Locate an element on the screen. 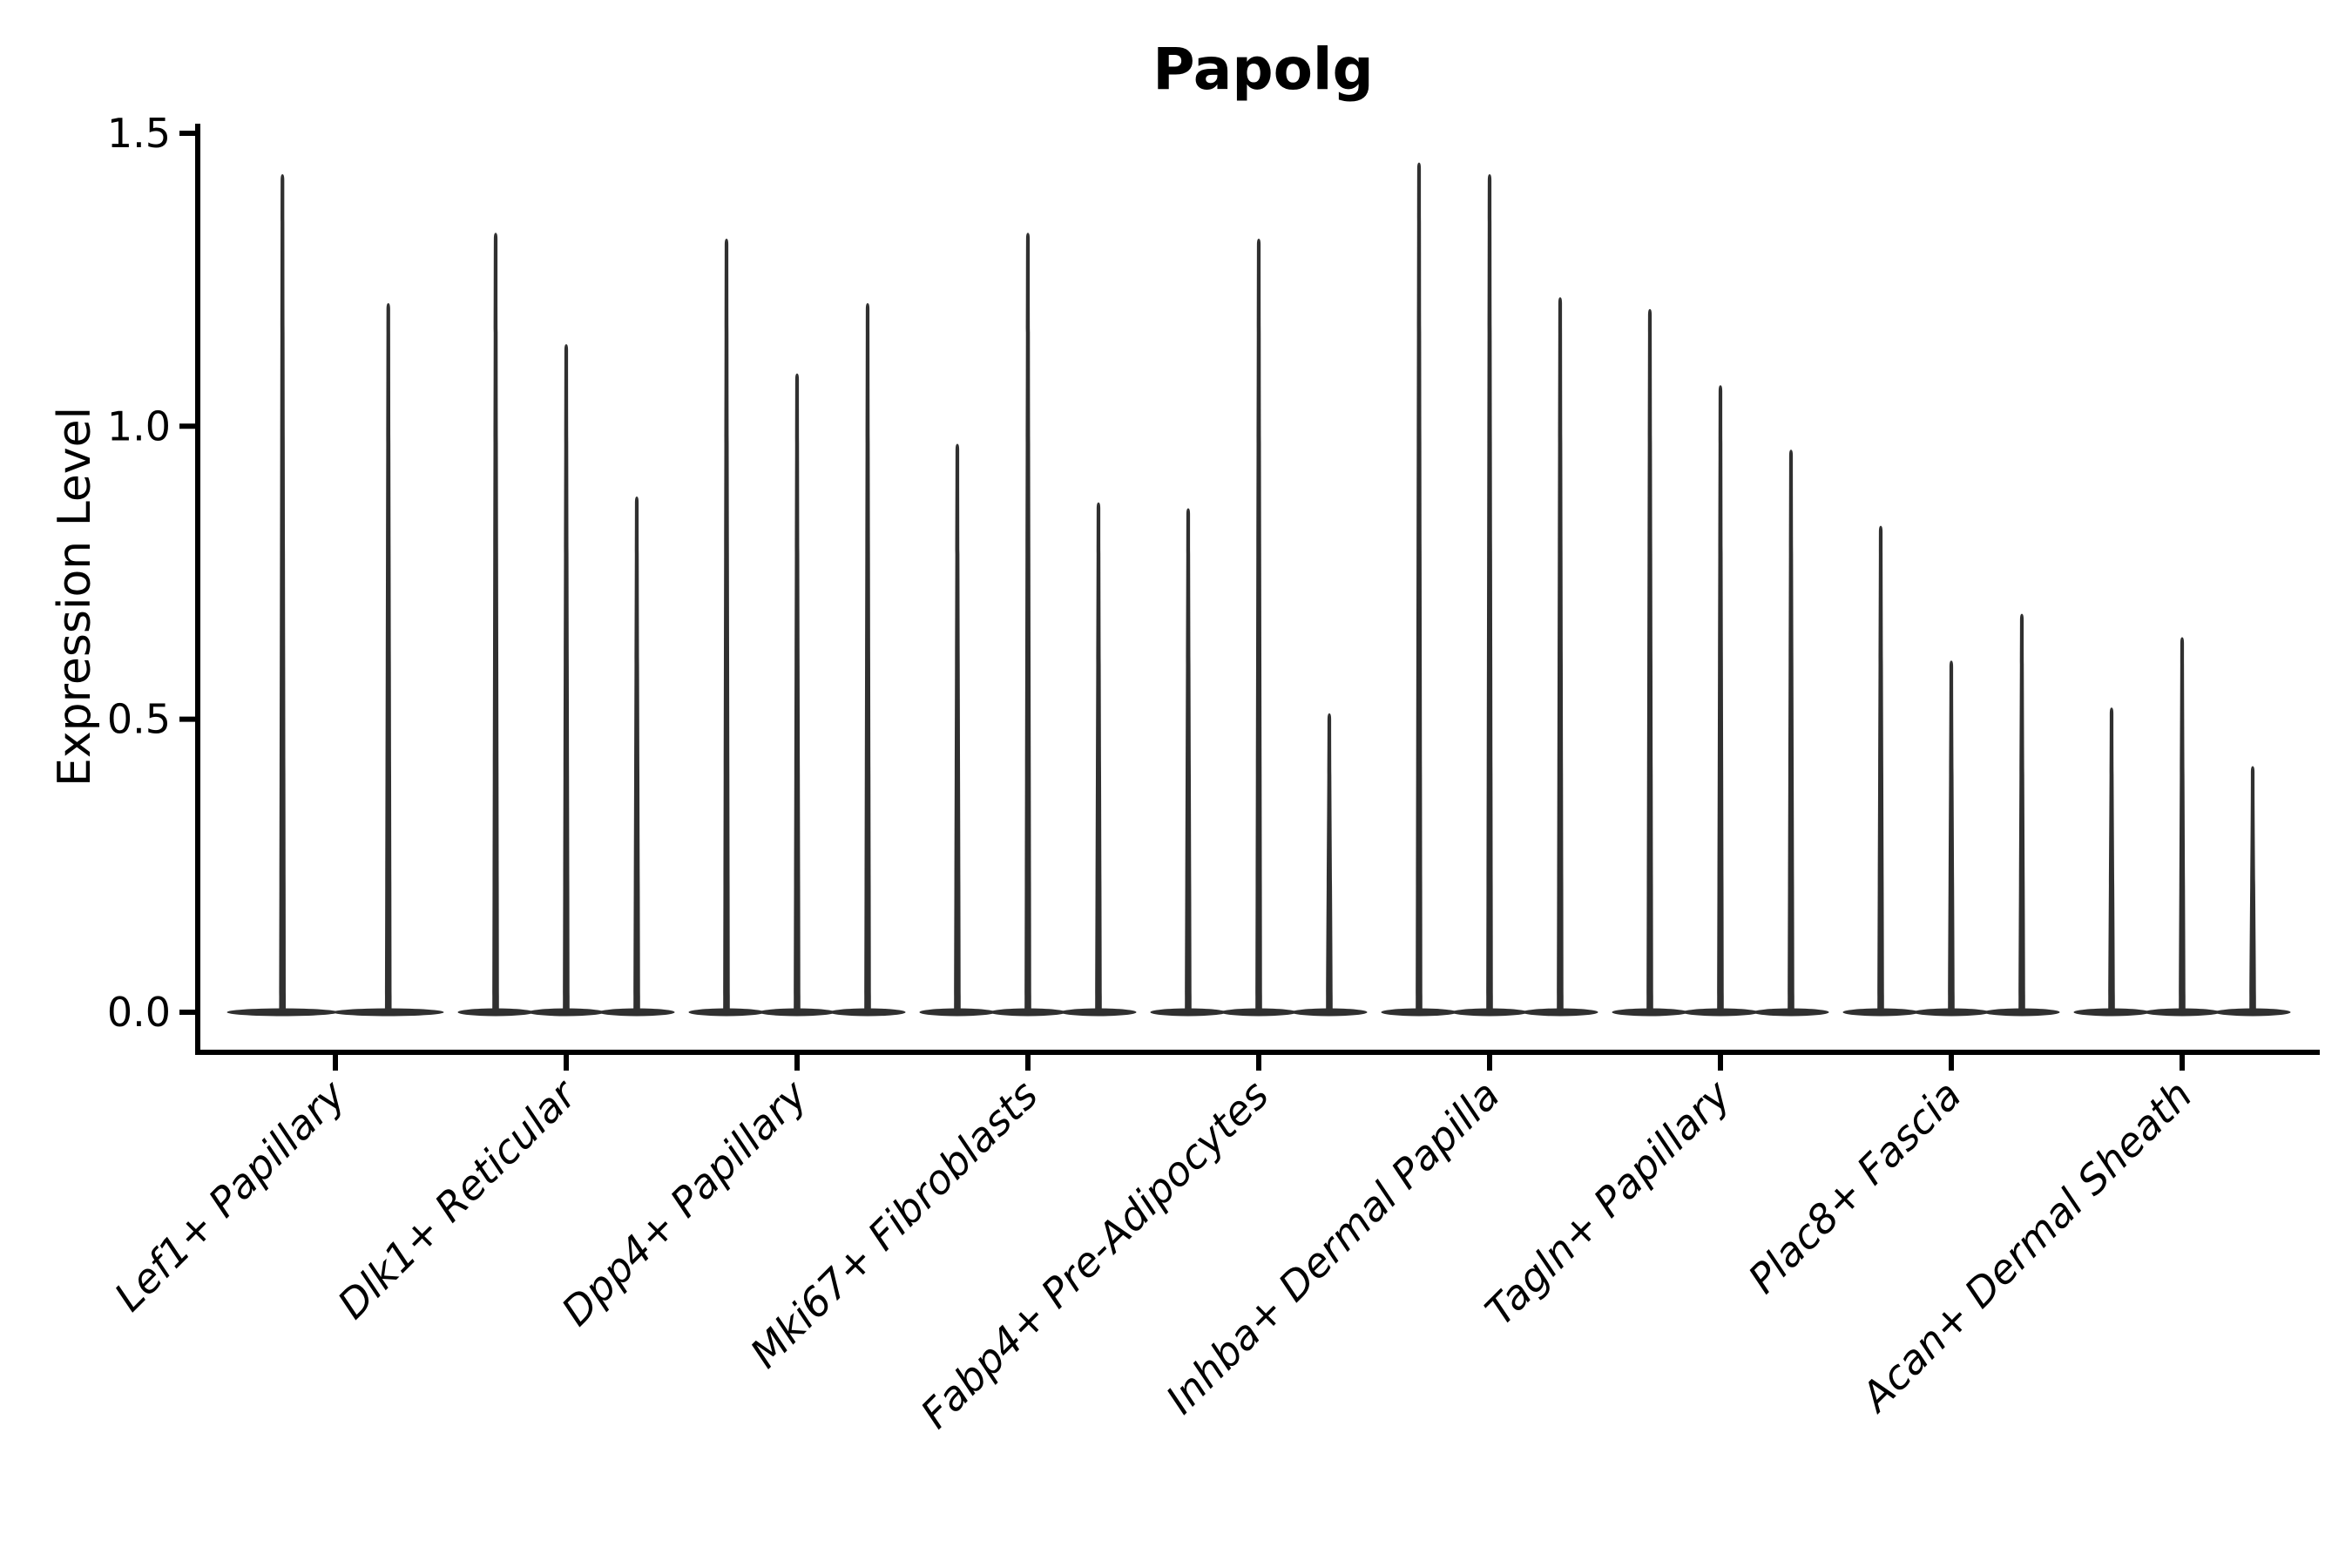 This screenshot has width=2352, height=1568. chart-title: Papolg is located at coordinates (1263, 69).